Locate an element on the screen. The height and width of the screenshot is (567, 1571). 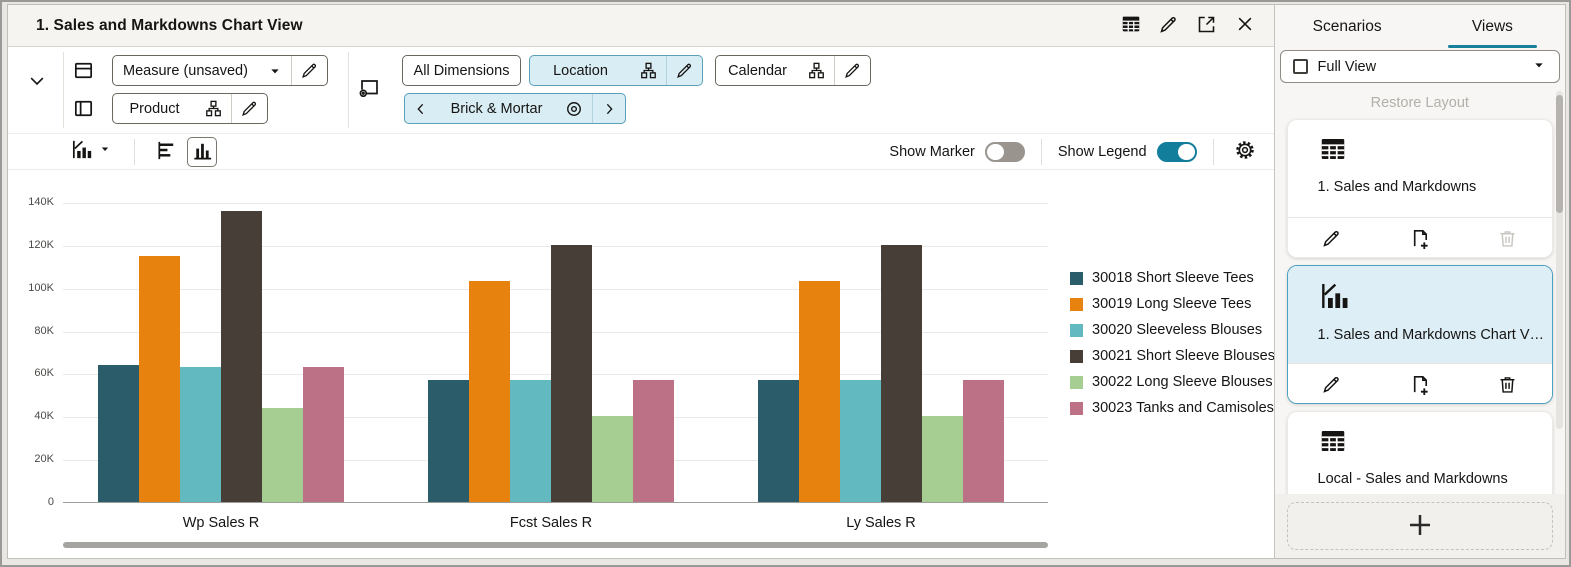
y-axis-tick-label: 40K is located at coordinates (44, 416).